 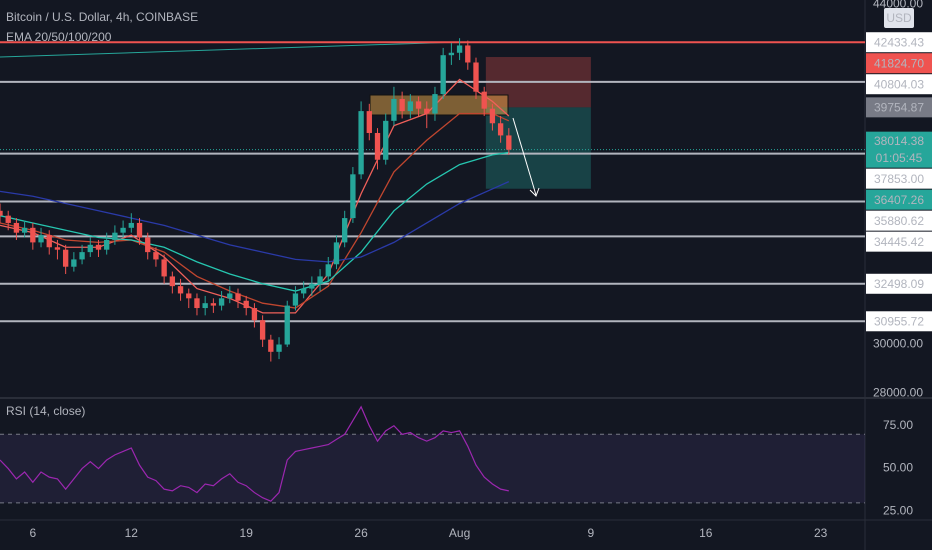 What do you see at coordinates (899, 158) in the screenshot?
I see `countdown-label: 01:05:45` at bounding box center [899, 158].